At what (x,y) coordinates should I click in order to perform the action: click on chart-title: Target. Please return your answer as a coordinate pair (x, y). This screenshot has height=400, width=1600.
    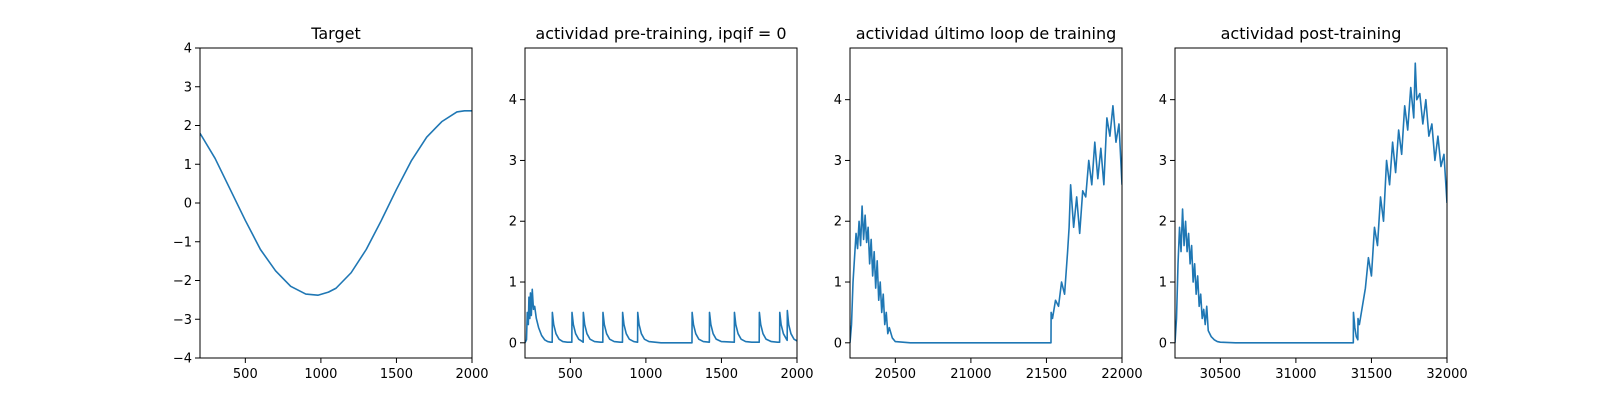
    Looking at the image, I should click on (335, 33).